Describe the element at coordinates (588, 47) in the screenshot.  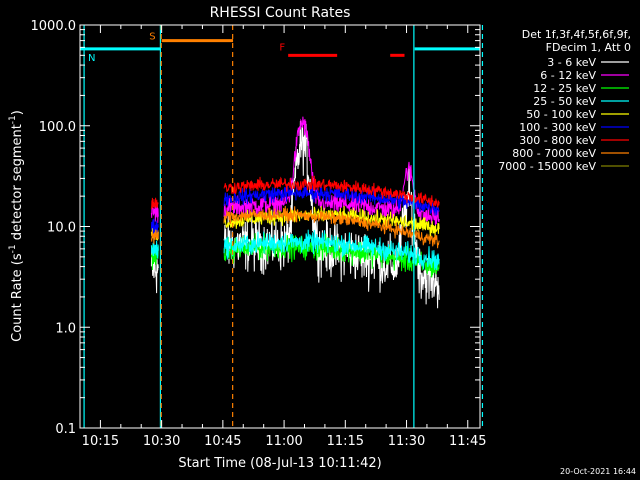
I see `legend-header-2: FDecim 1, Att 0` at that location.